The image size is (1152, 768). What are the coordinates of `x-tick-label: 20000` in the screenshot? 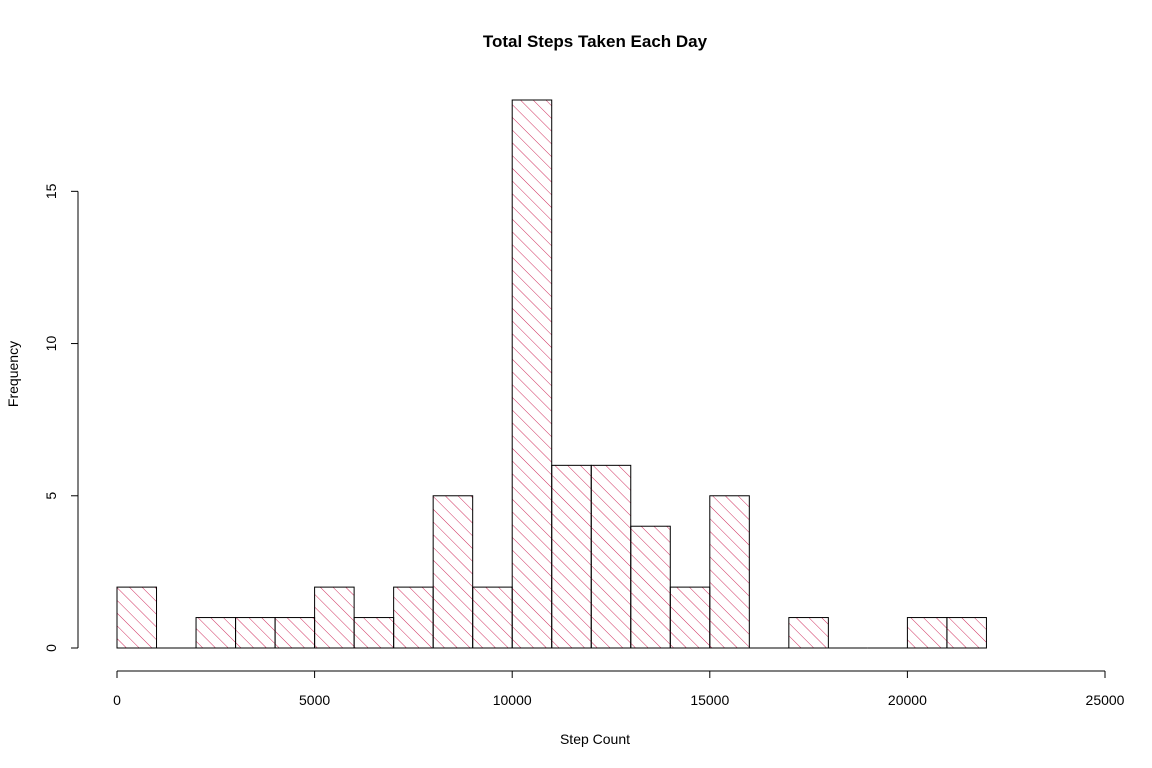 It's located at (907, 700).